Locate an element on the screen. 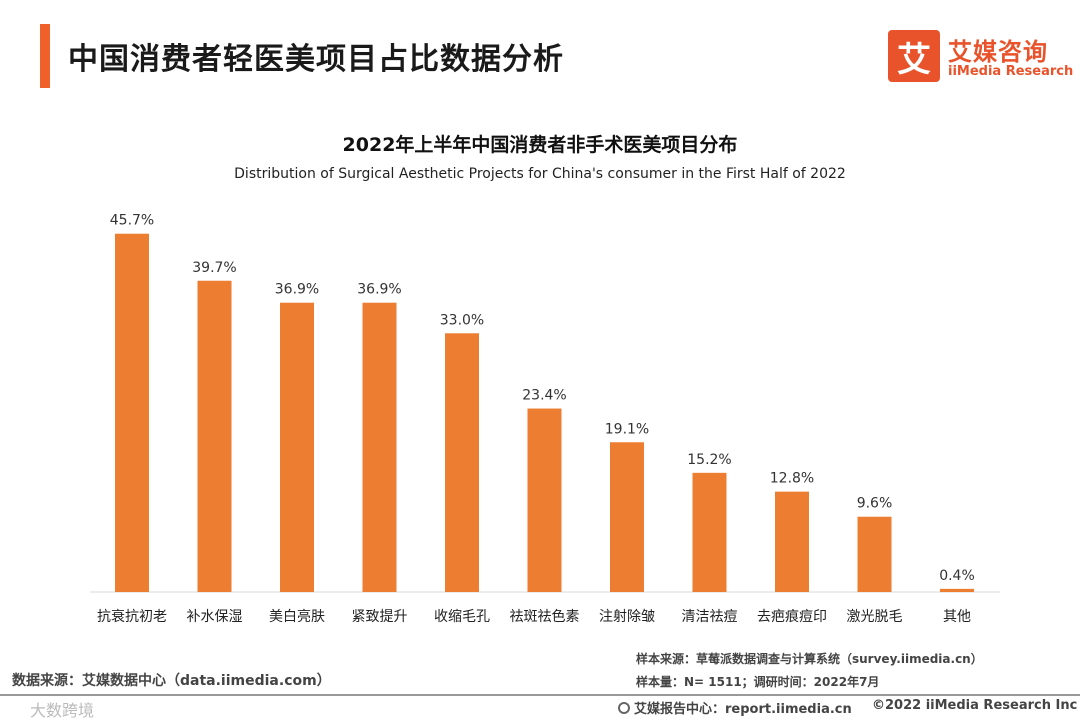  watermark-text: 大数跨境 is located at coordinates (62, 710).